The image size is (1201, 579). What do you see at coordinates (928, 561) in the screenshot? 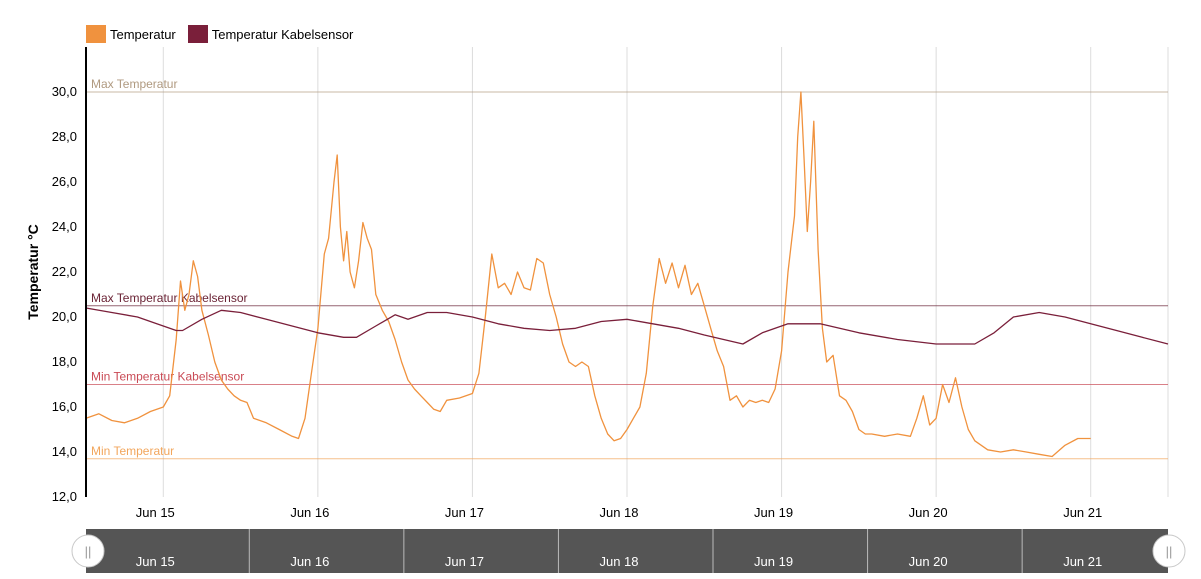
I see `navigator-label: Jun 20` at bounding box center [928, 561].